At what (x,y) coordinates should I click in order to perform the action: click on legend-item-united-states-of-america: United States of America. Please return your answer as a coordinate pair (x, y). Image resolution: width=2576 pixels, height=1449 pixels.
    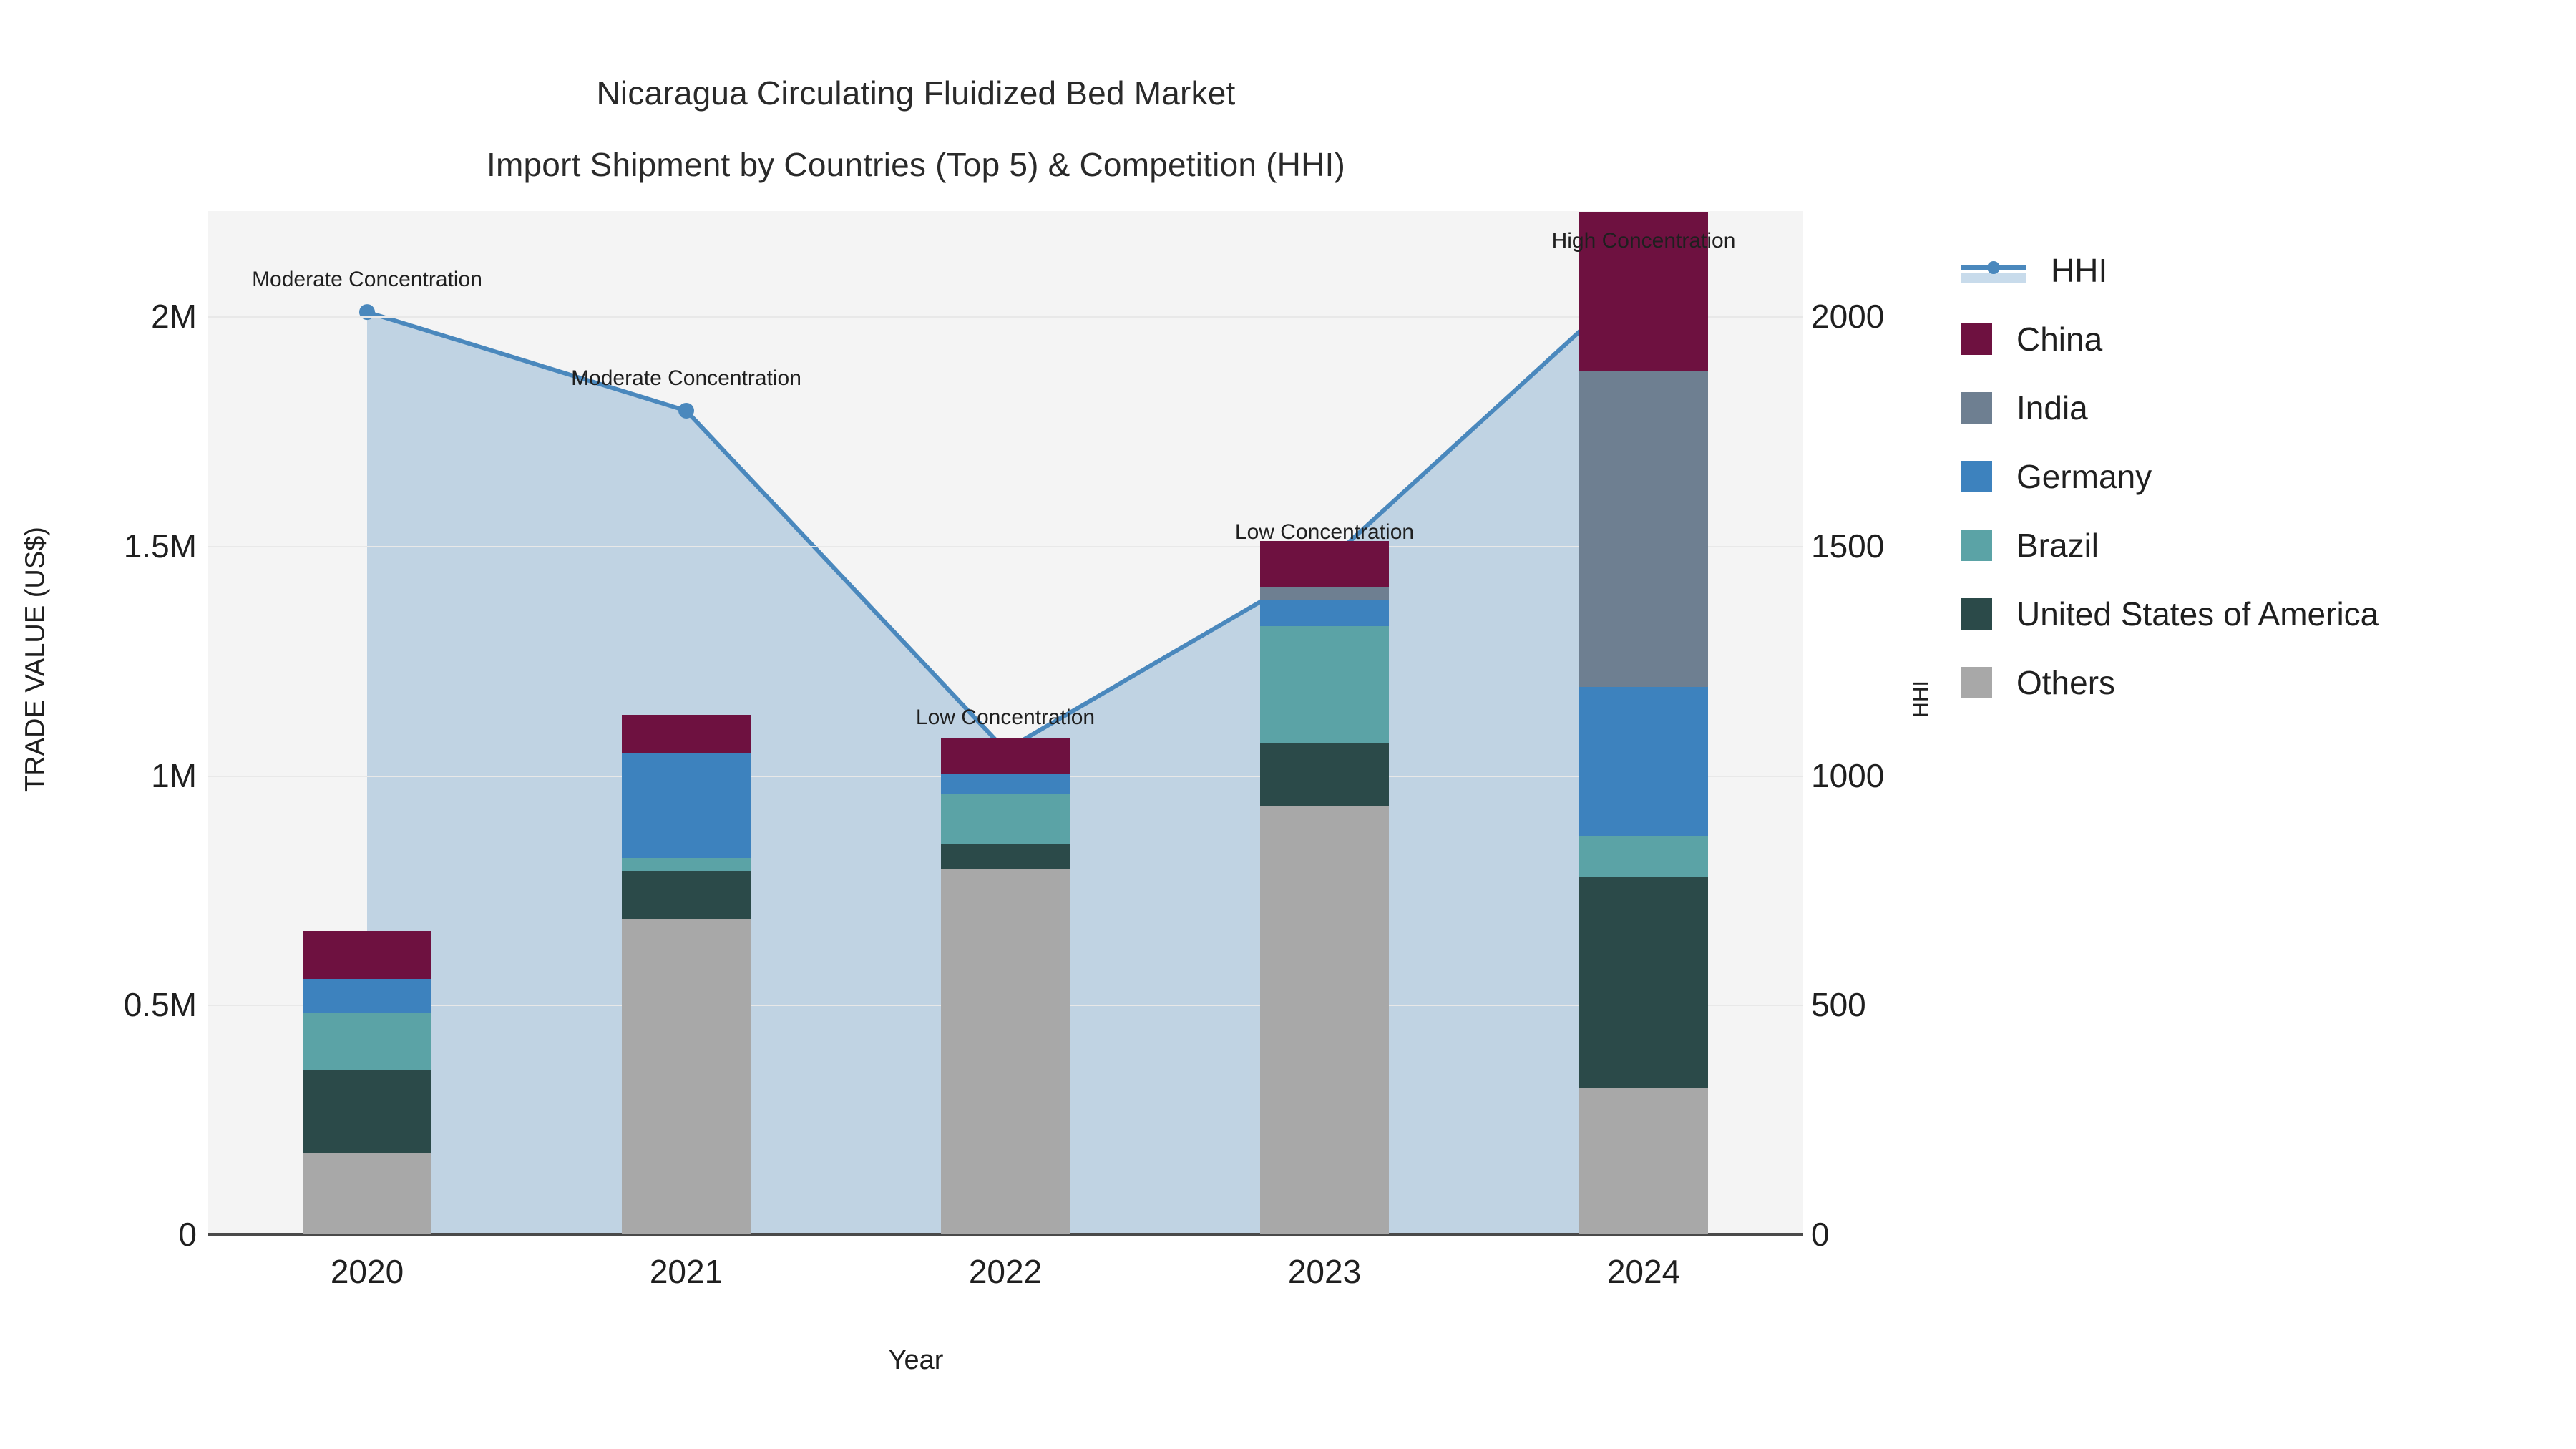
    Looking at the image, I should click on (2254, 614).